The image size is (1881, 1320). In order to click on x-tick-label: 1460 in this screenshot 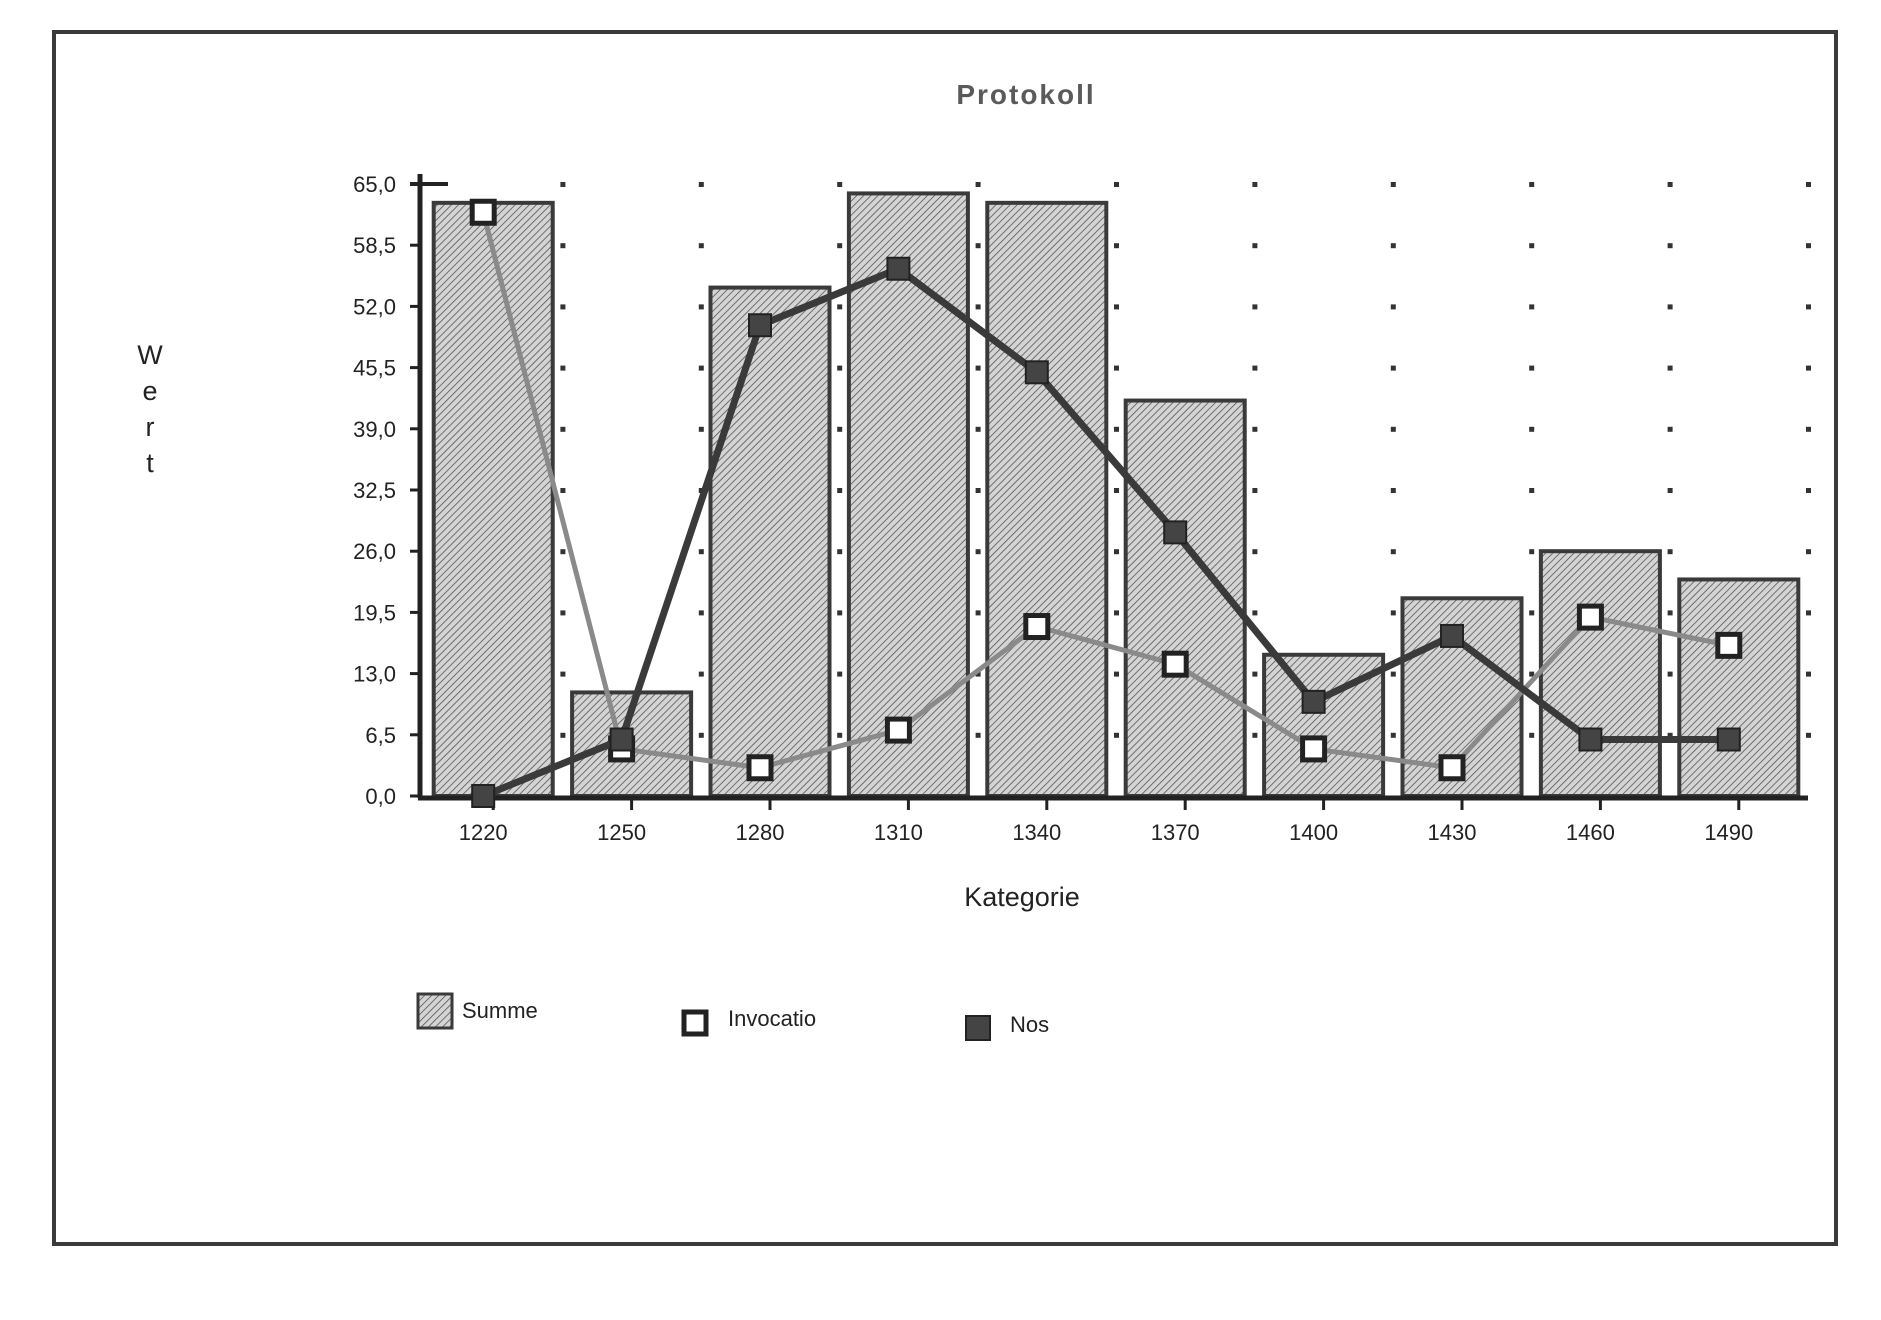, I will do `click(1590, 832)`.